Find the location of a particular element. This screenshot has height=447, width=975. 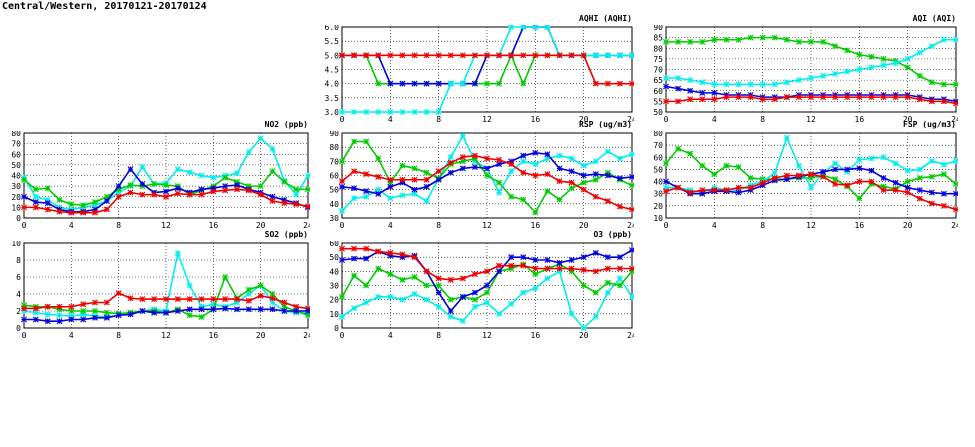

series-green is located at coordinates (487, 282).